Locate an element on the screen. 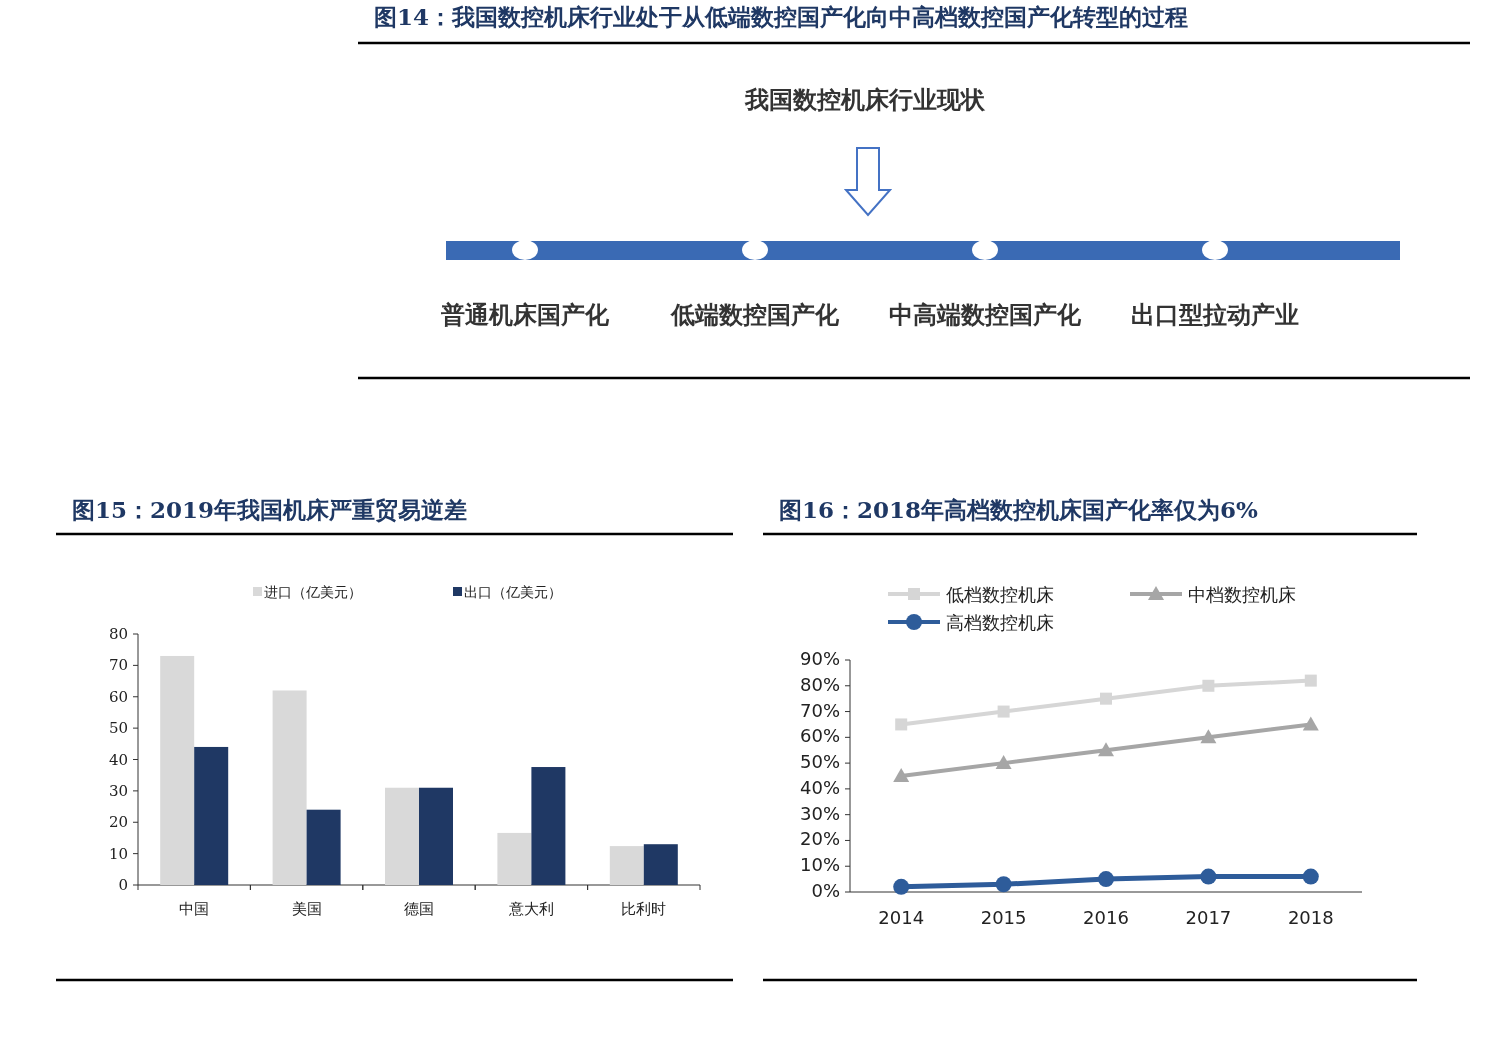  x-tick-label: 2014 is located at coordinates (901, 917).